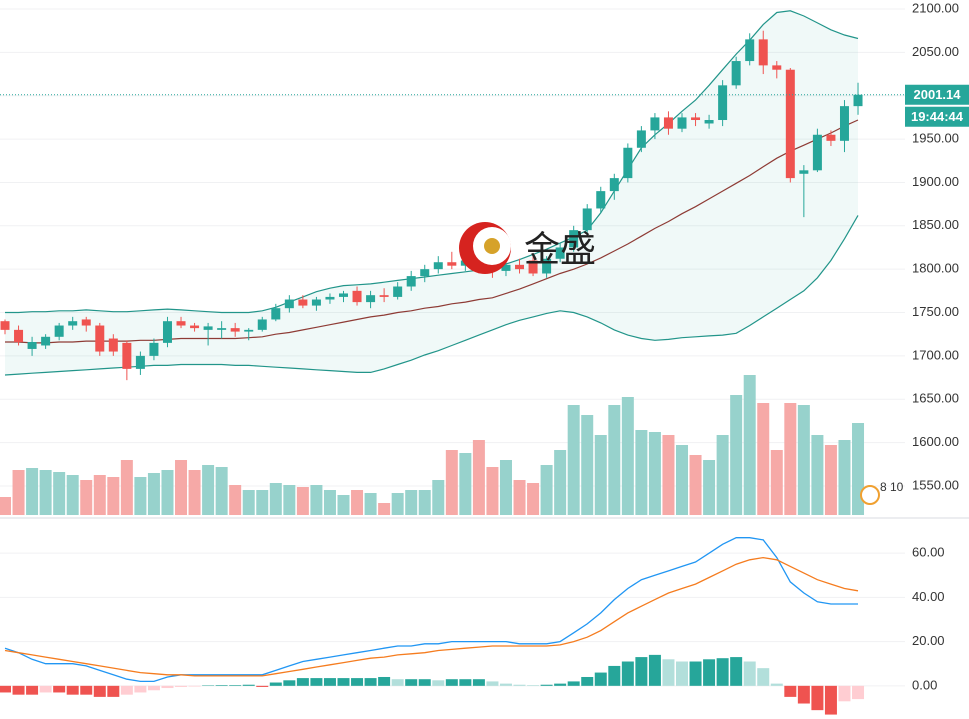 This screenshot has height=719, width=969. I want to click on y-tick-label: 20.00, so click(928, 640).